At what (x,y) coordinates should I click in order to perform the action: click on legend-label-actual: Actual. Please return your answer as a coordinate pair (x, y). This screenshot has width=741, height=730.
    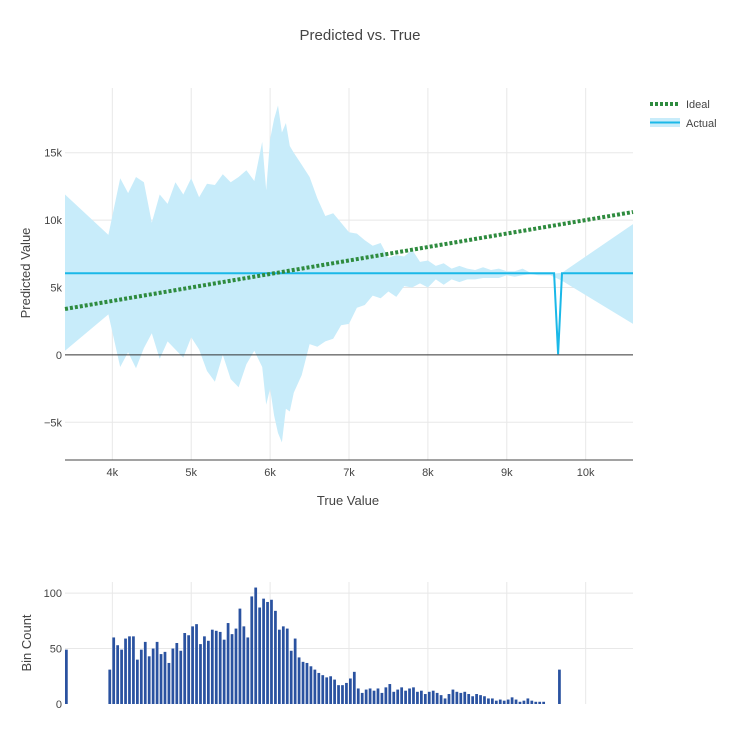
    Looking at the image, I should click on (701, 124).